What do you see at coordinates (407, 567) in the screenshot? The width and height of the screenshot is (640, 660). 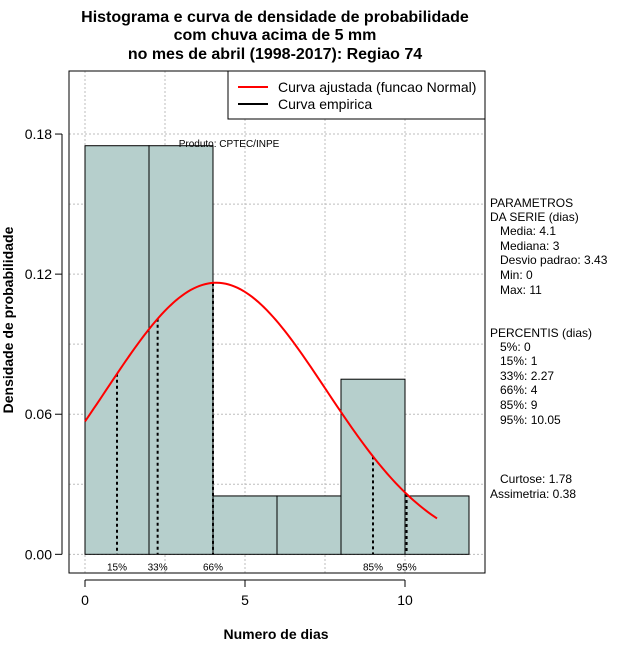 I see `percentile-label: 95%` at bounding box center [407, 567].